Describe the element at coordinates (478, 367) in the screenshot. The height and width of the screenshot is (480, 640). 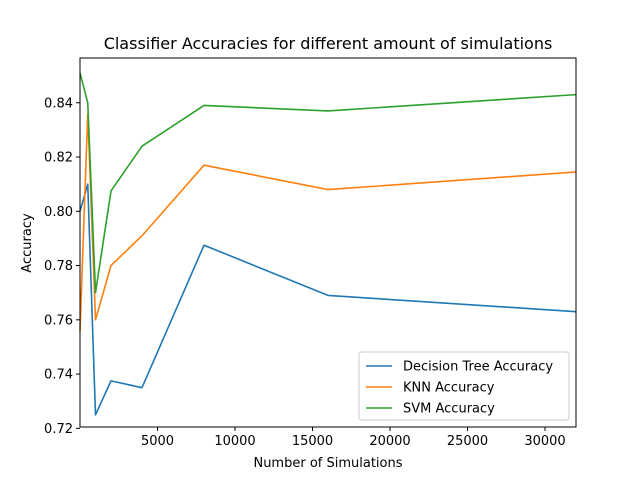
I see `legend-label: Decision Tree Accuracy` at that location.